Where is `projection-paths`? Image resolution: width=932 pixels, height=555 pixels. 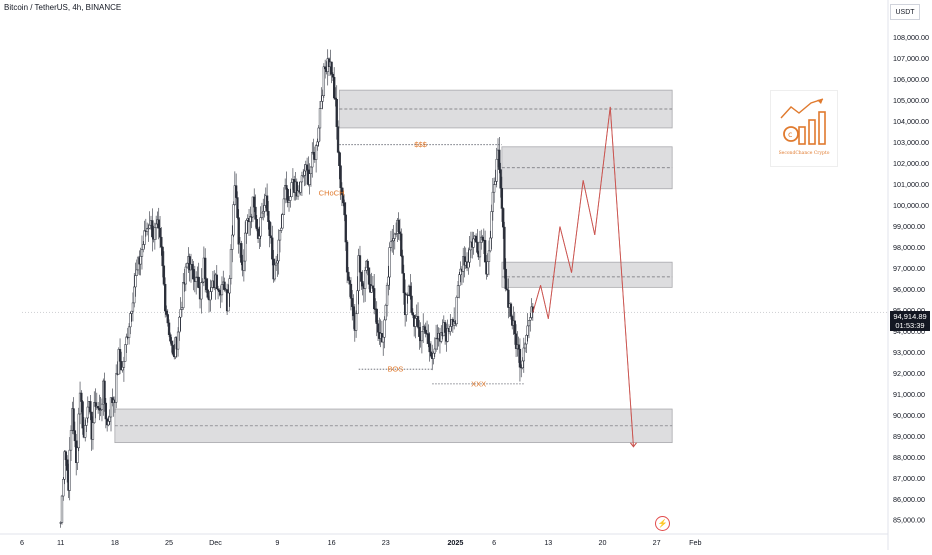
projection-paths is located at coordinates (584, 277).